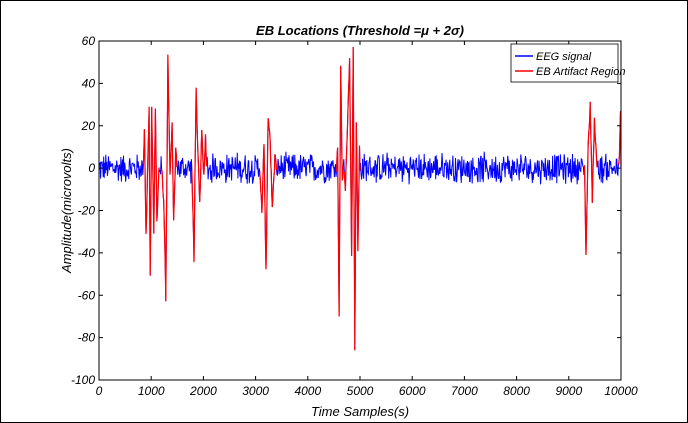 The image size is (688, 423). Describe the element at coordinates (580, 72) in the screenshot. I see `legend-label-eb-artifact-region: EB Artifact Region` at that location.